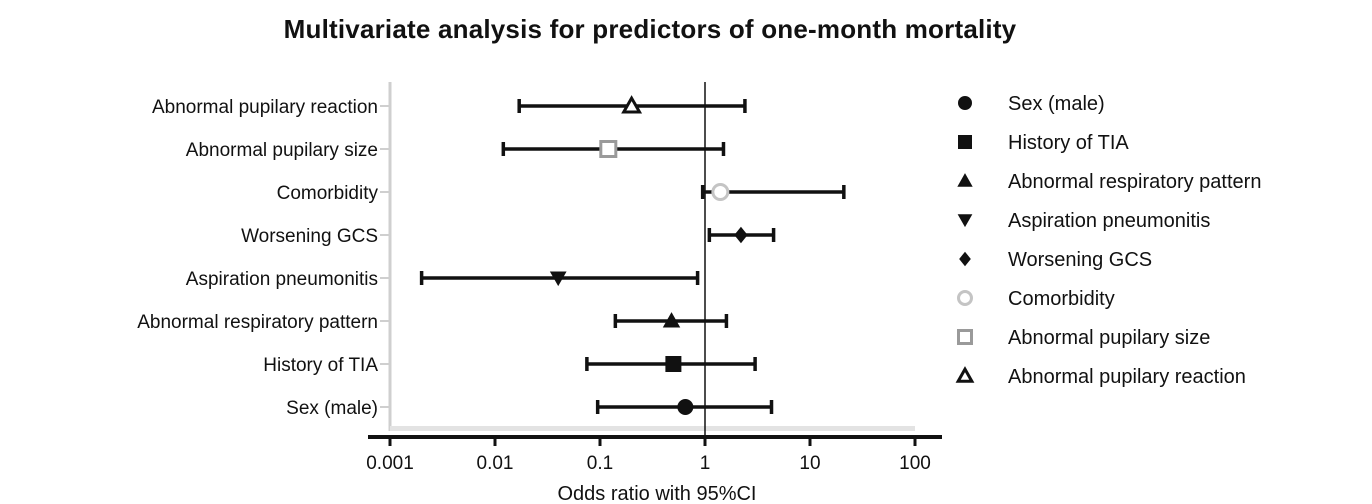 The width and height of the screenshot is (1372, 504). I want to click on forest-row-abnormal-pupilary-reaction: Abnormal pupilary reaction, so click(449, 106).